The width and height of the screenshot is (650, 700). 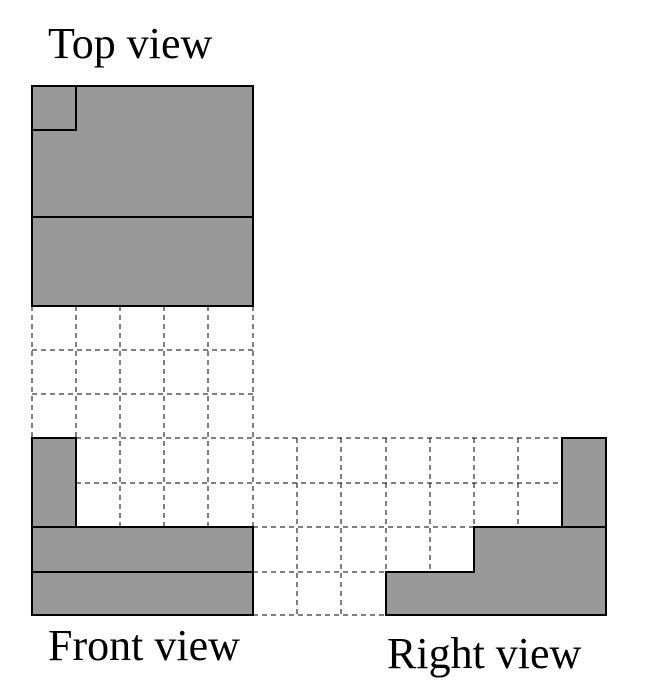 I want to click on front-view-upright, so click(x=54, y=482).